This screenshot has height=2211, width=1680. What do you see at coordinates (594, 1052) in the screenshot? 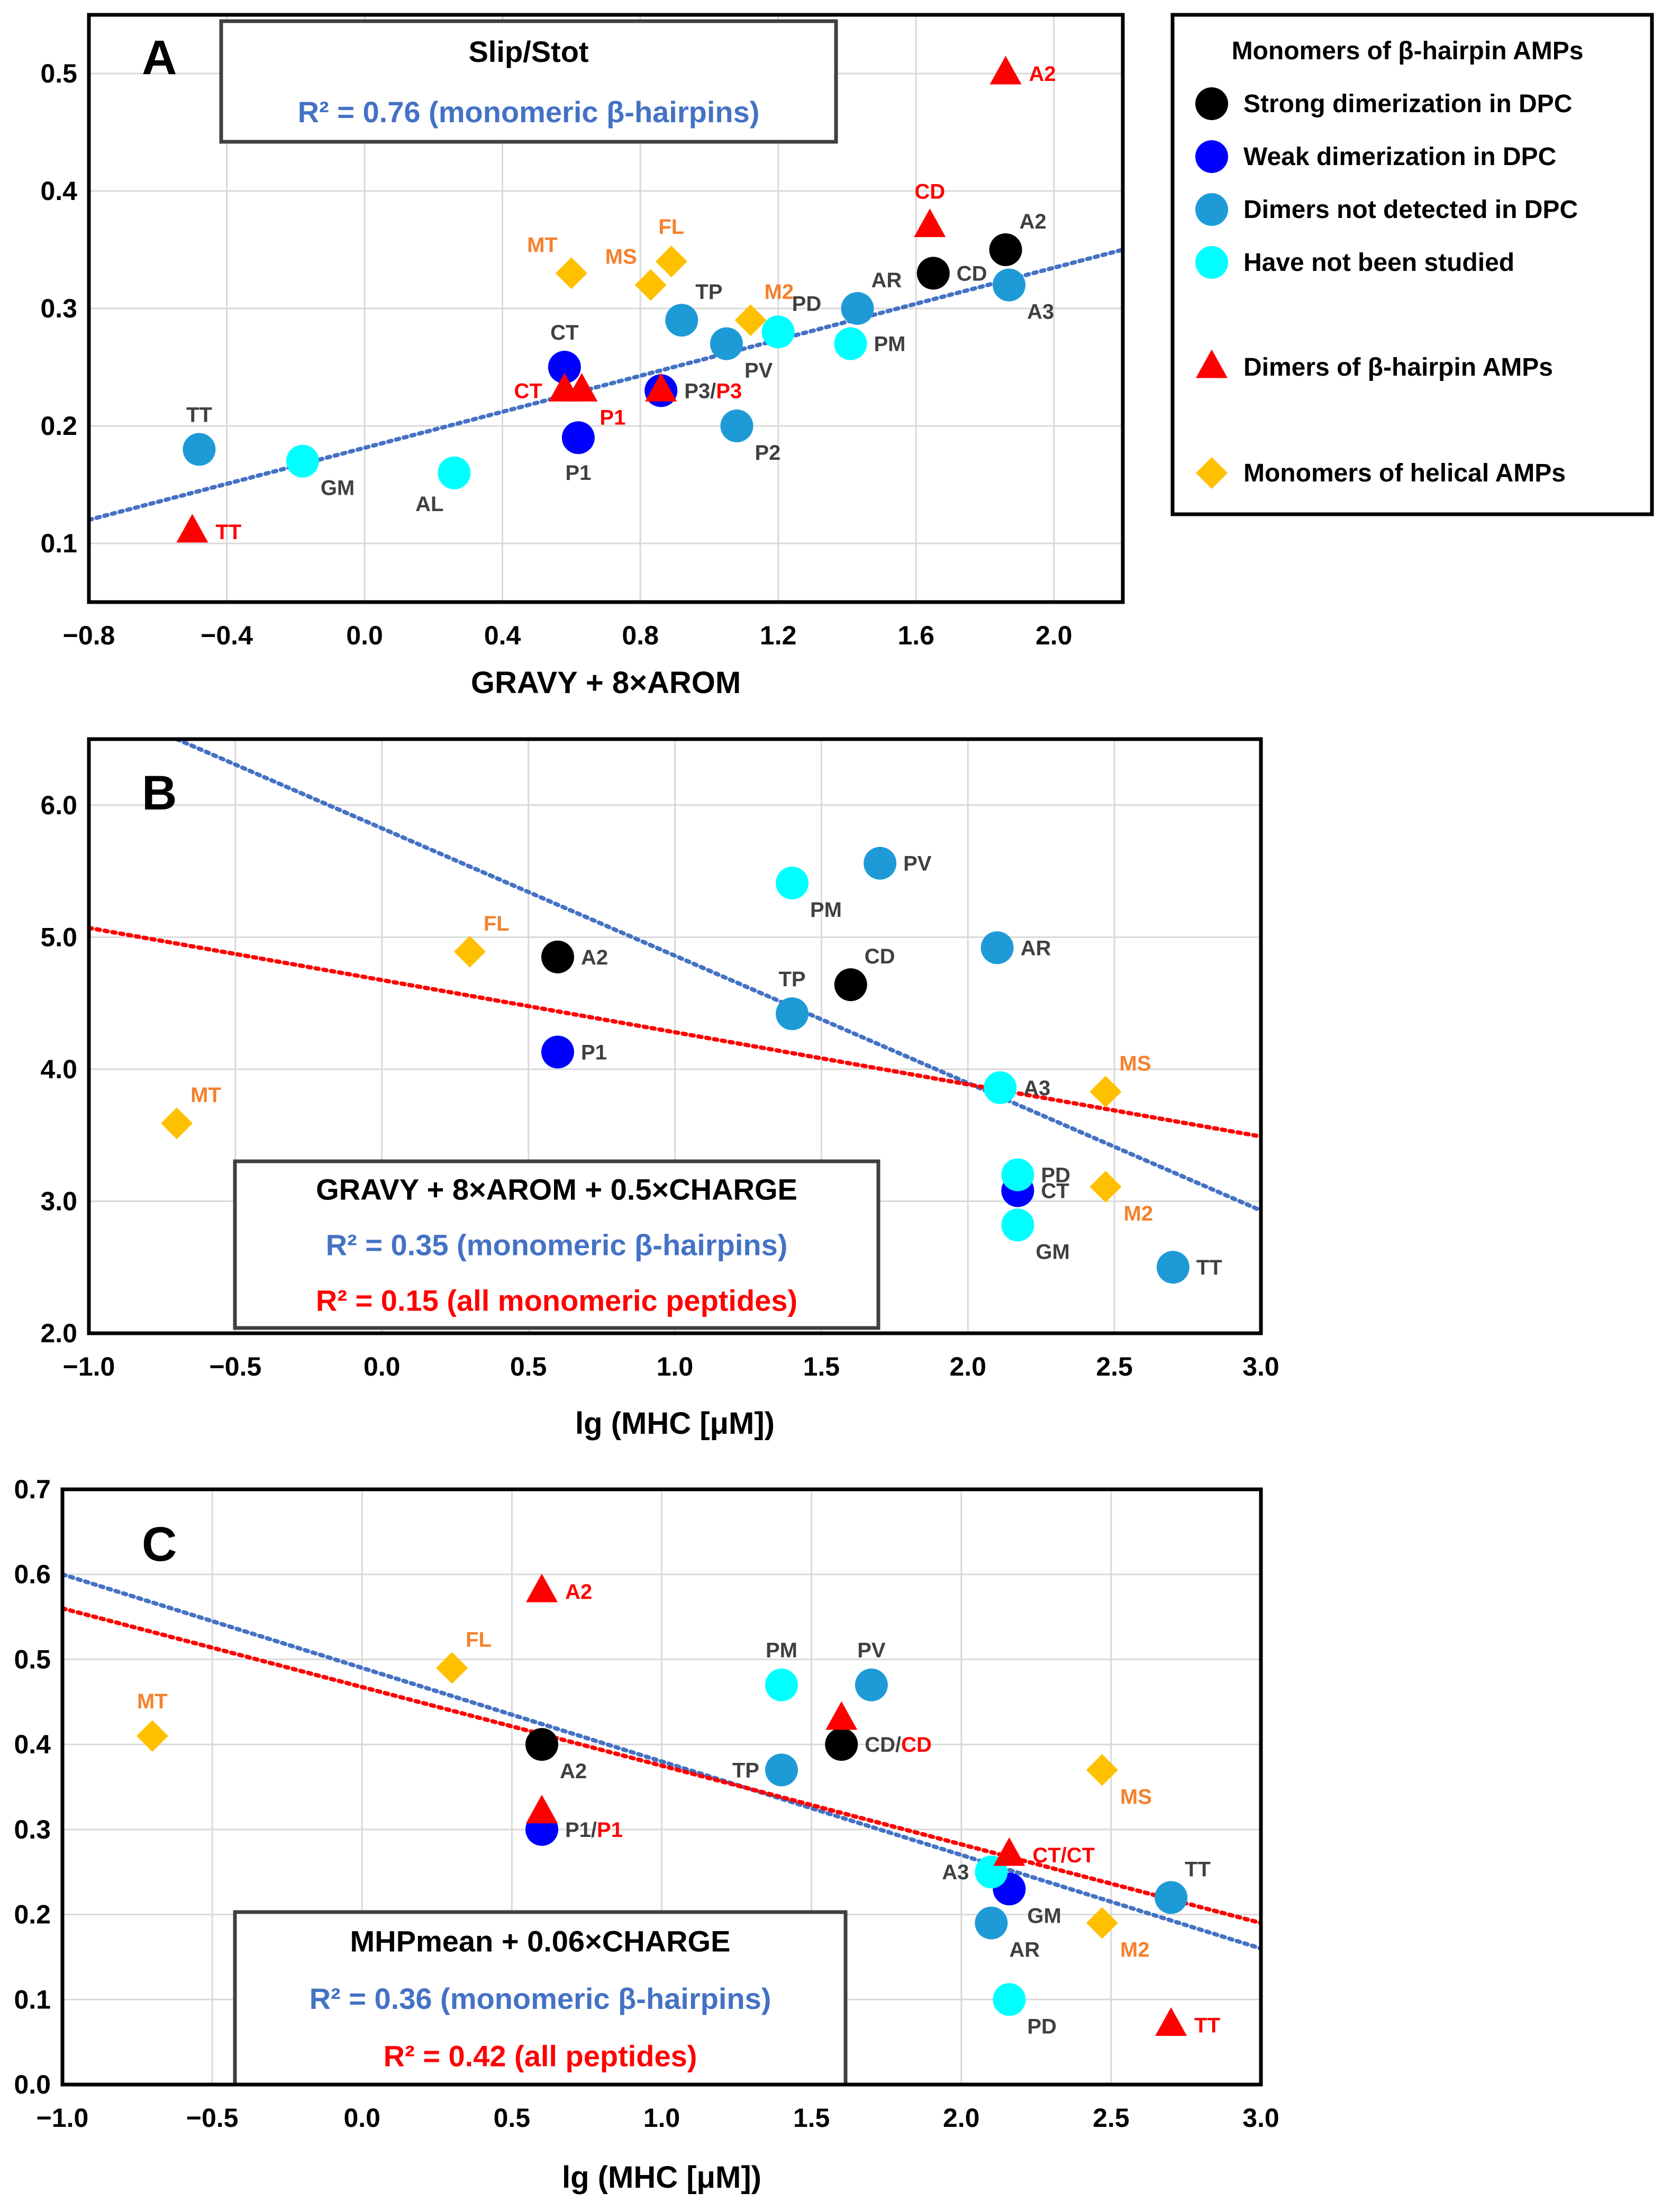
I see `point-label-text: P1` at bounding box center [594, 1052].